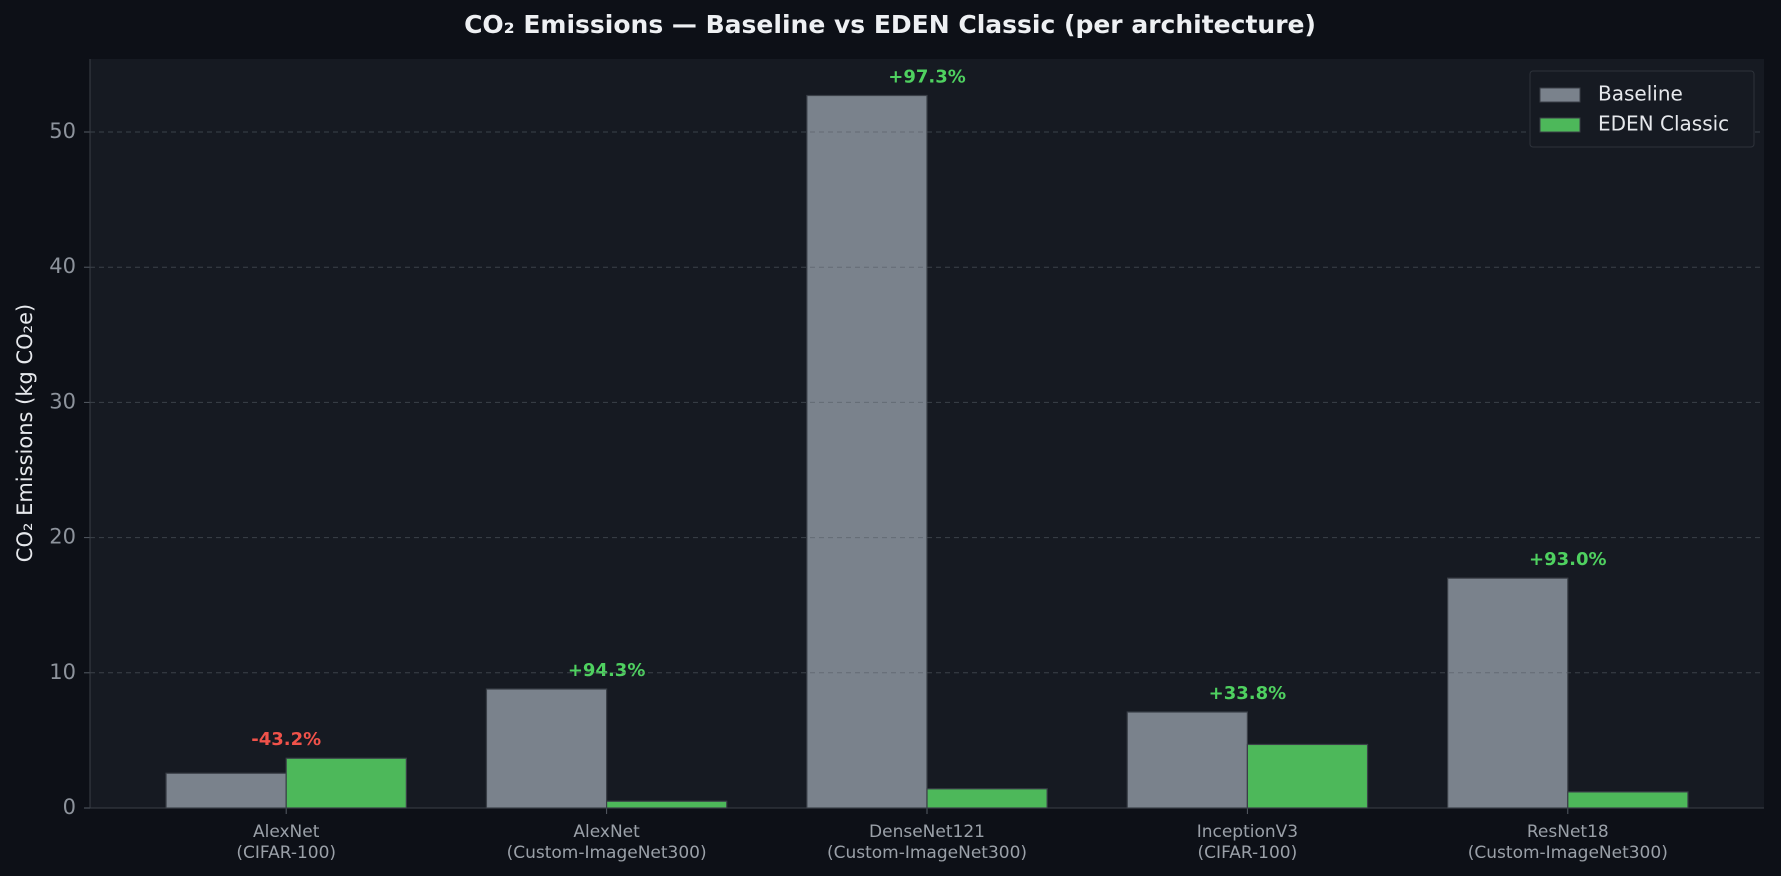  I want to click on annotation: +97.3%, so click(927, 77).